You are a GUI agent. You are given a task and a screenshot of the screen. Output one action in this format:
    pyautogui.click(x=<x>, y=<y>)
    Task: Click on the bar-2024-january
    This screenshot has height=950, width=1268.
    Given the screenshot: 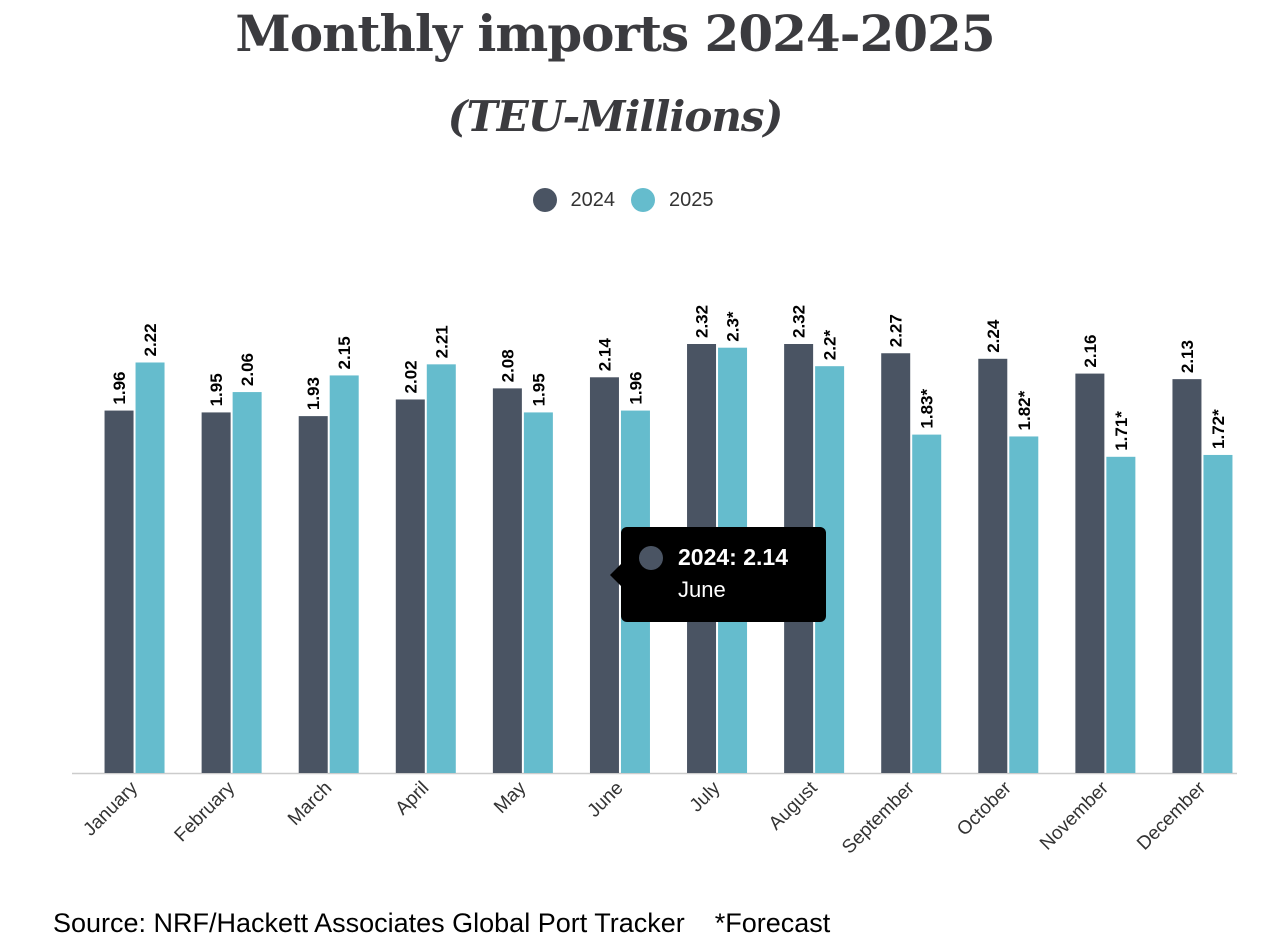 What is the action you would take?
    pyautogui.click(x=119, y=591)
    